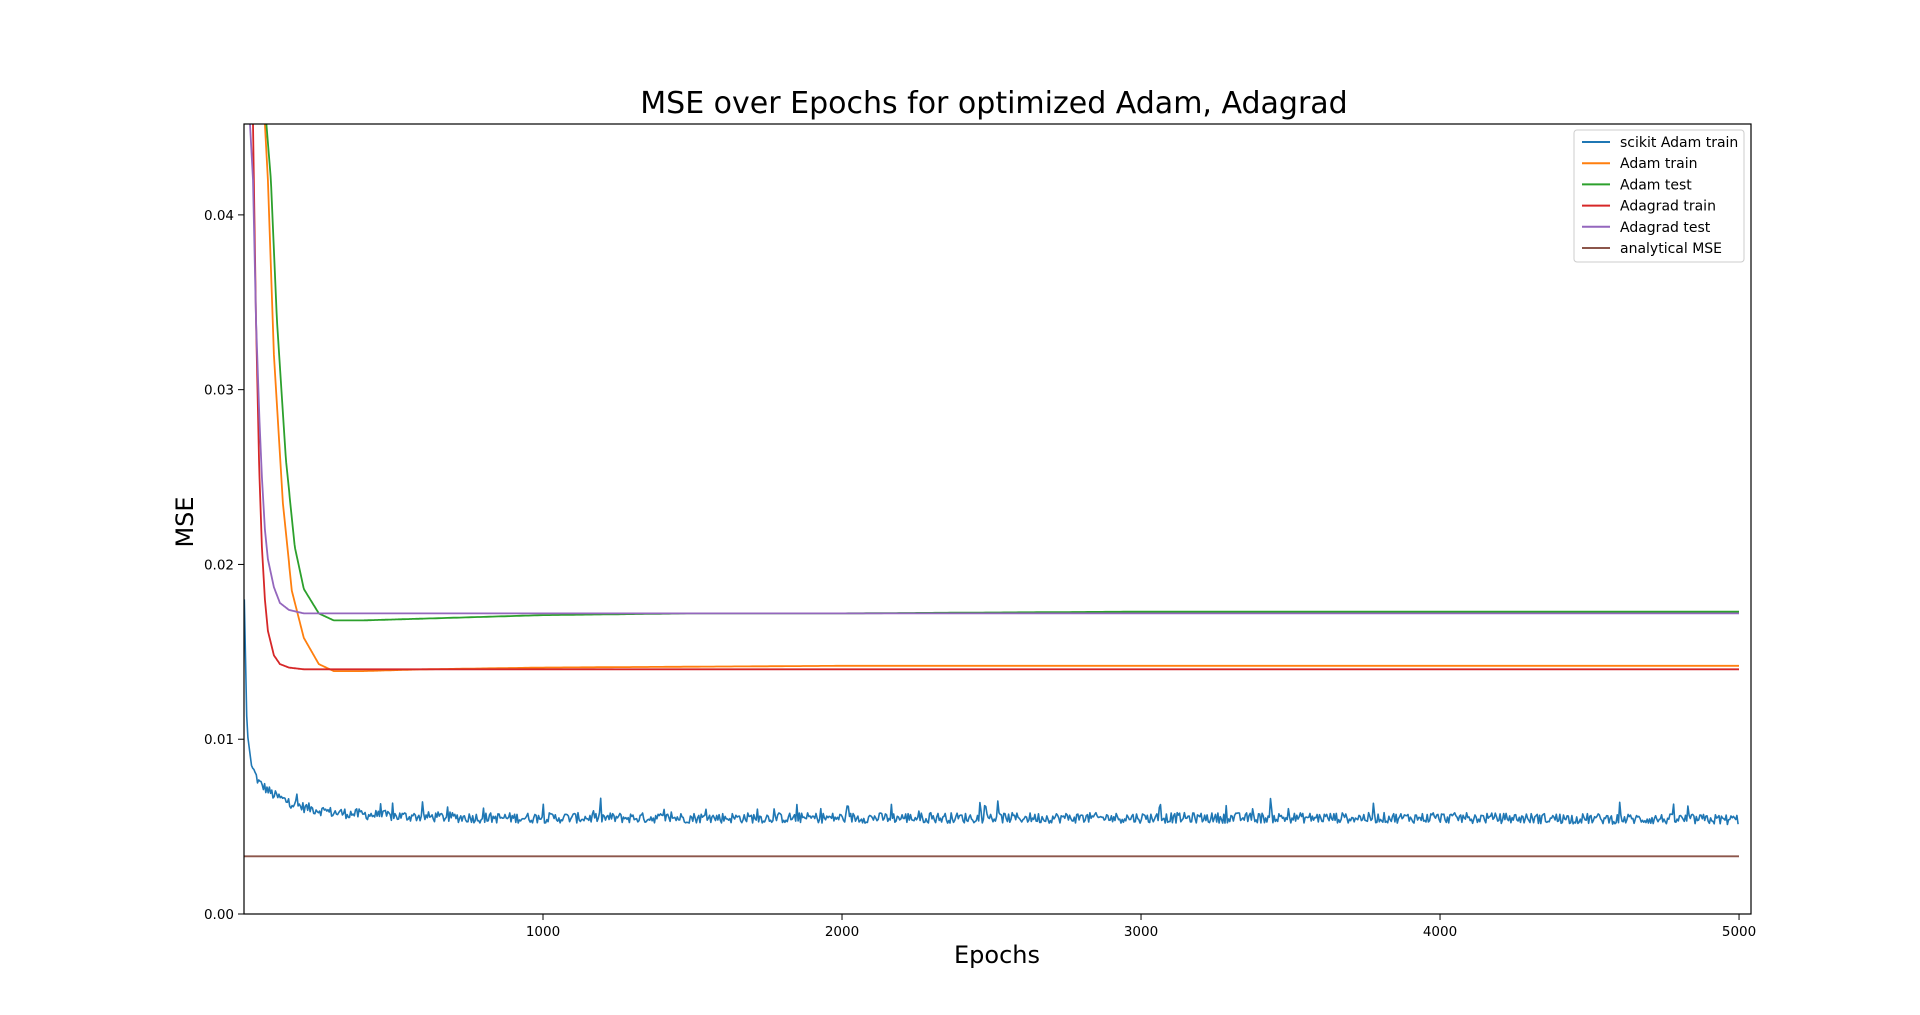  Describe the element at coordinates (543, 932) in the screenshot. I see `x-tick-label: 1000` at that location.